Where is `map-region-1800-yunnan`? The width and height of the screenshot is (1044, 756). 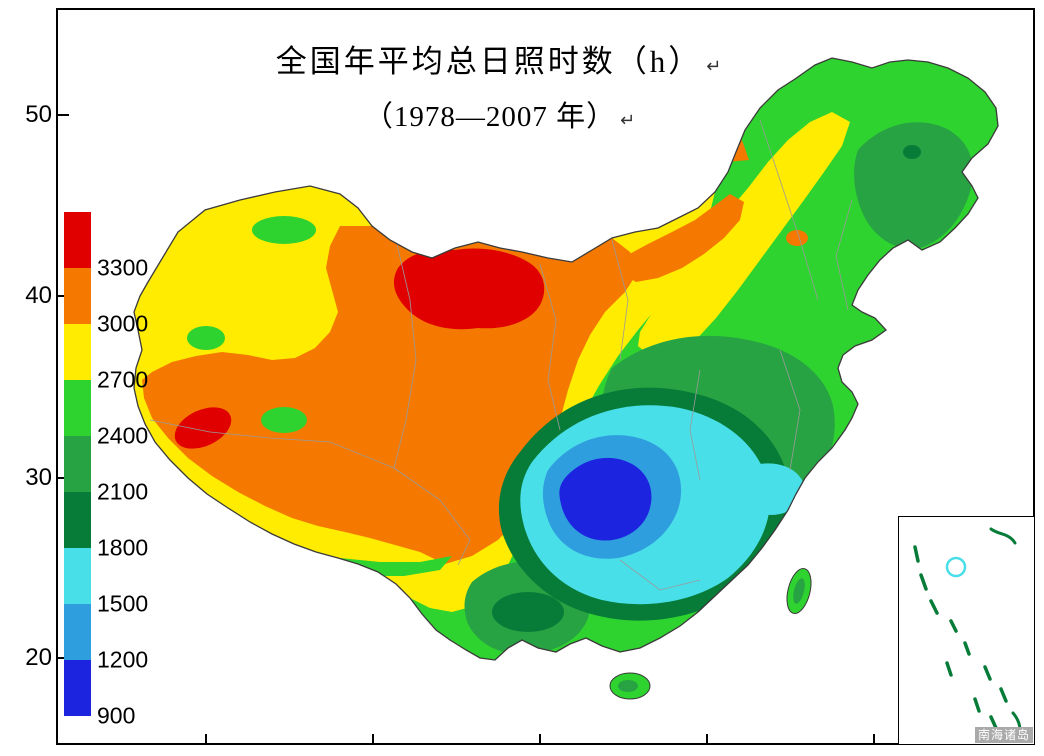
map-region-1800-yunnan is located at coordinates (528, 612).